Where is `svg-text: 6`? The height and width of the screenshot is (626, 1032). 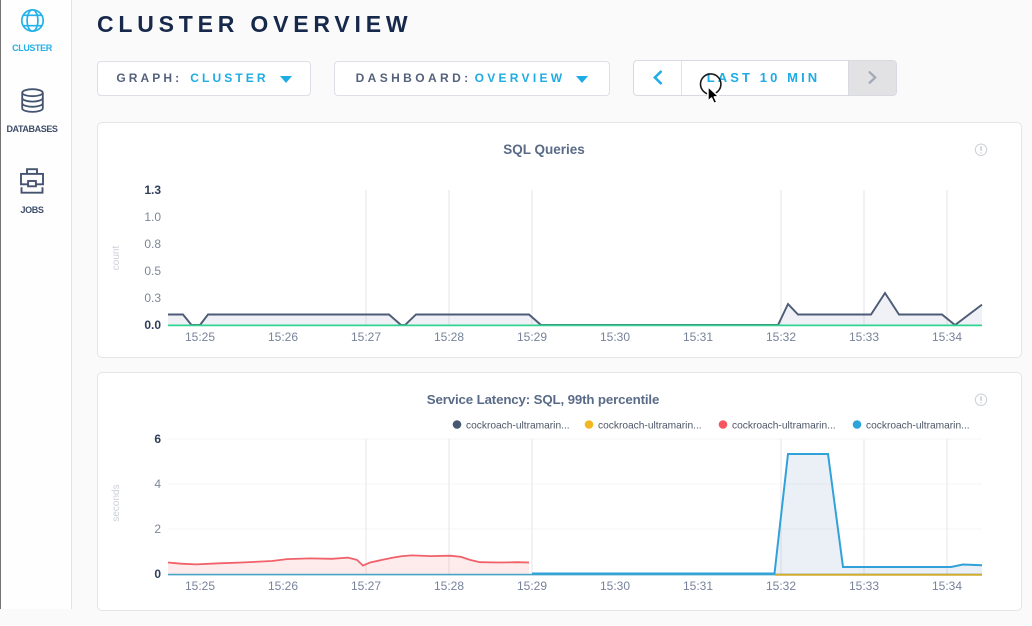 svg-text: 6 is located at coordinates (157, 439).